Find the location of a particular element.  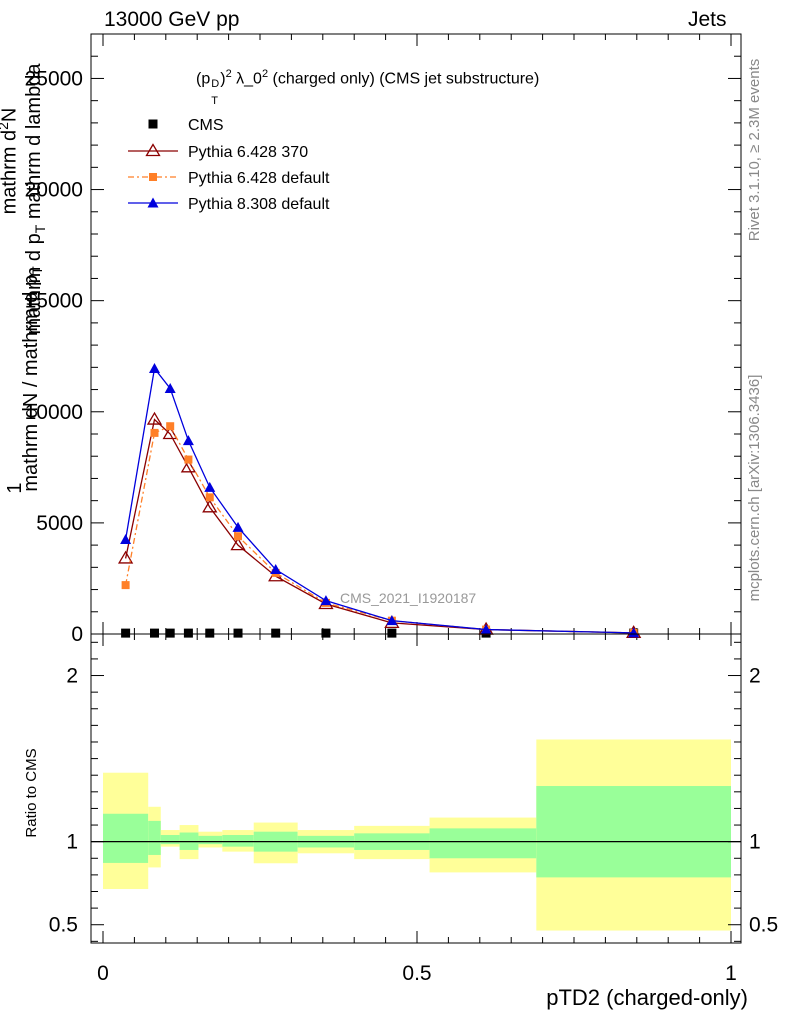

ratio-ylabel: Ratio to CMS is located at coordinates (31, 793).